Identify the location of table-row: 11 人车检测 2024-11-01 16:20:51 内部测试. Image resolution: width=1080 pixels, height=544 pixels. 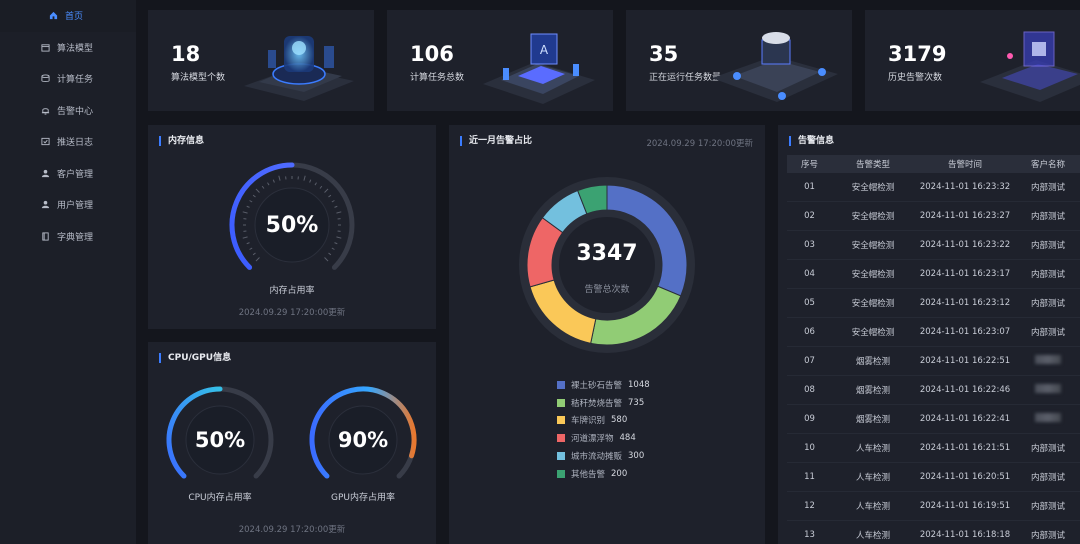
(933, 477).